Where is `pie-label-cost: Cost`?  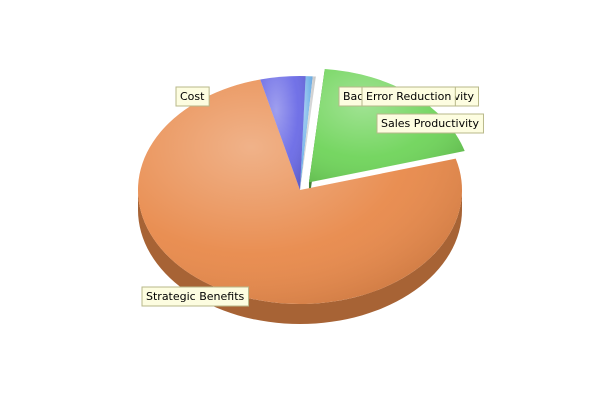
pie-label-cost: Cost is located at coordinates (192, 96).